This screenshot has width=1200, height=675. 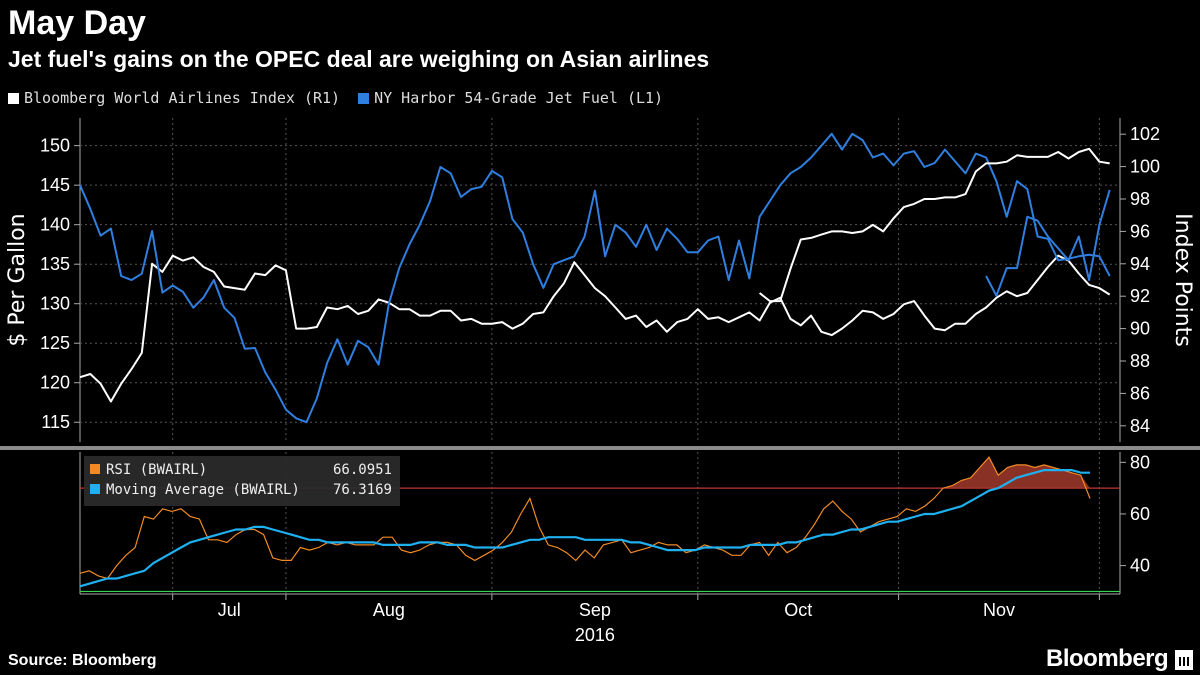 What do you see at coordinates (1107, 658) in the screenshot?
I see `brand-logo: Bloomberg` at bounding box center [1107, 658].